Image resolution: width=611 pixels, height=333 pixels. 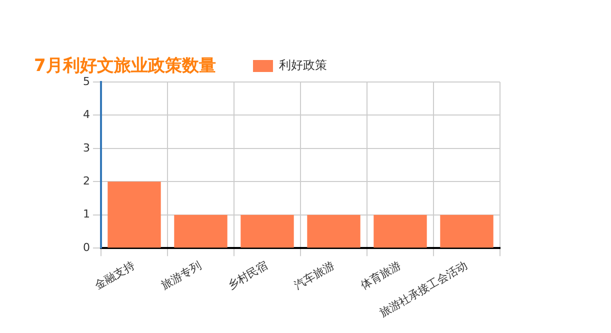 I want to click on x-tick-label: 汽车旅游, so click(x=314, y=275).